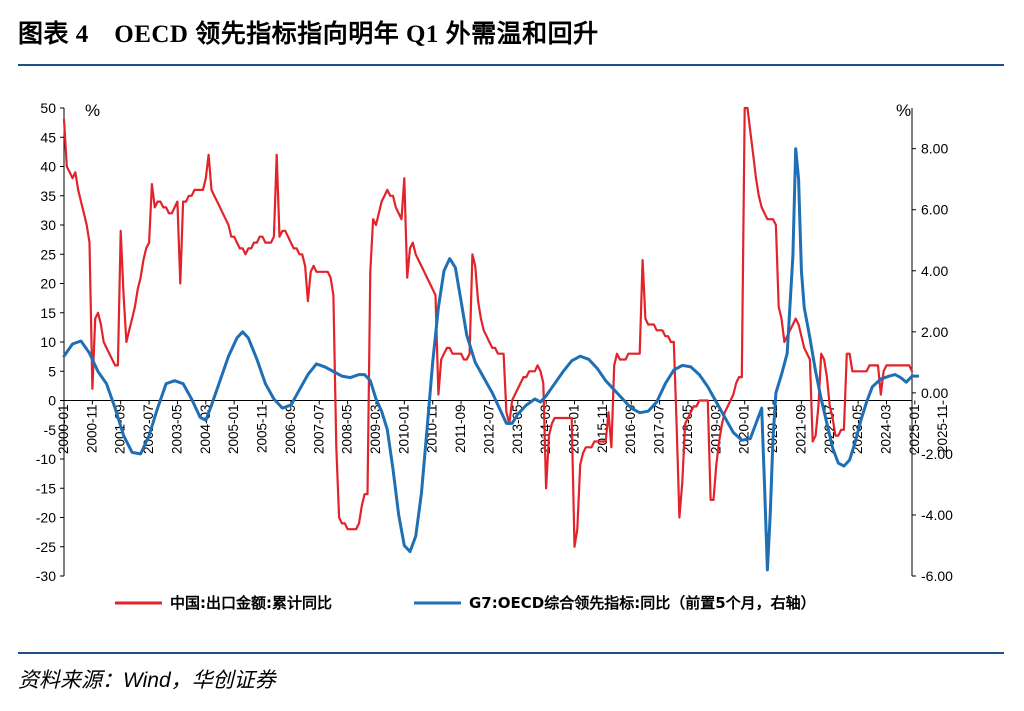 Image resolution: width=1024 pixels, height=711 pixels. Describe the element at coordinates (630, 430) in the screenshot. I see `x-tick-label: 2016-09` at that location.